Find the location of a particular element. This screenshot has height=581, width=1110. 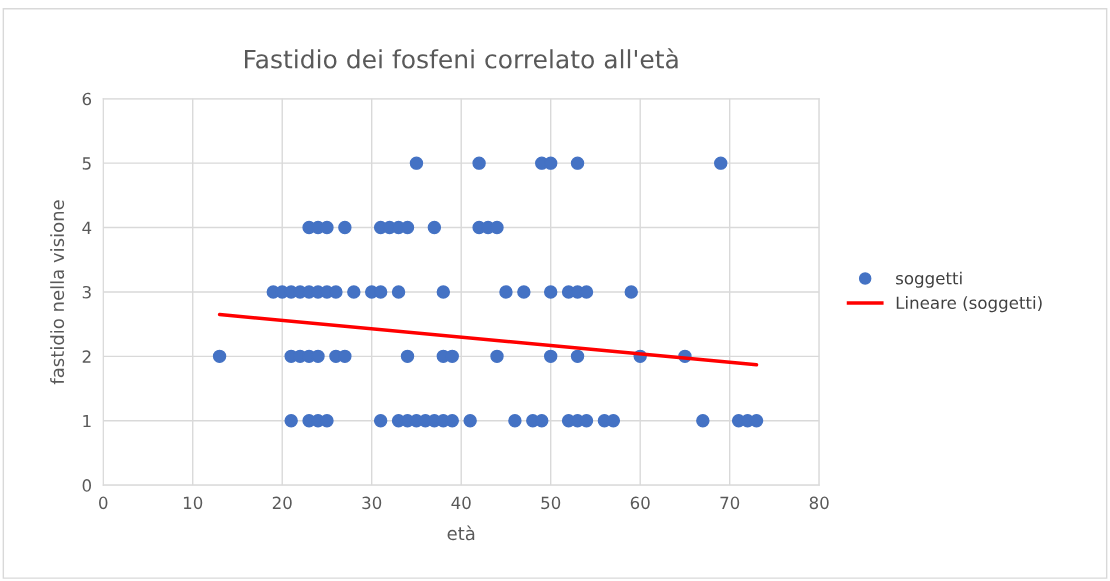

x-tick-label: 20 is located at coordinates (282, 503).